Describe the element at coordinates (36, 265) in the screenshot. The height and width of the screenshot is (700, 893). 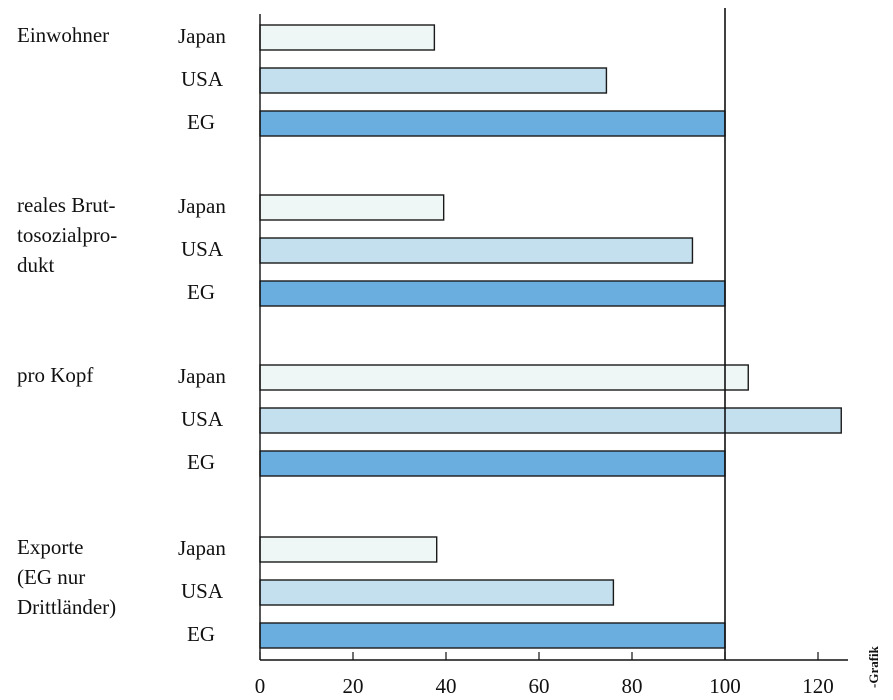
I see `group-label: dukt` at that location.